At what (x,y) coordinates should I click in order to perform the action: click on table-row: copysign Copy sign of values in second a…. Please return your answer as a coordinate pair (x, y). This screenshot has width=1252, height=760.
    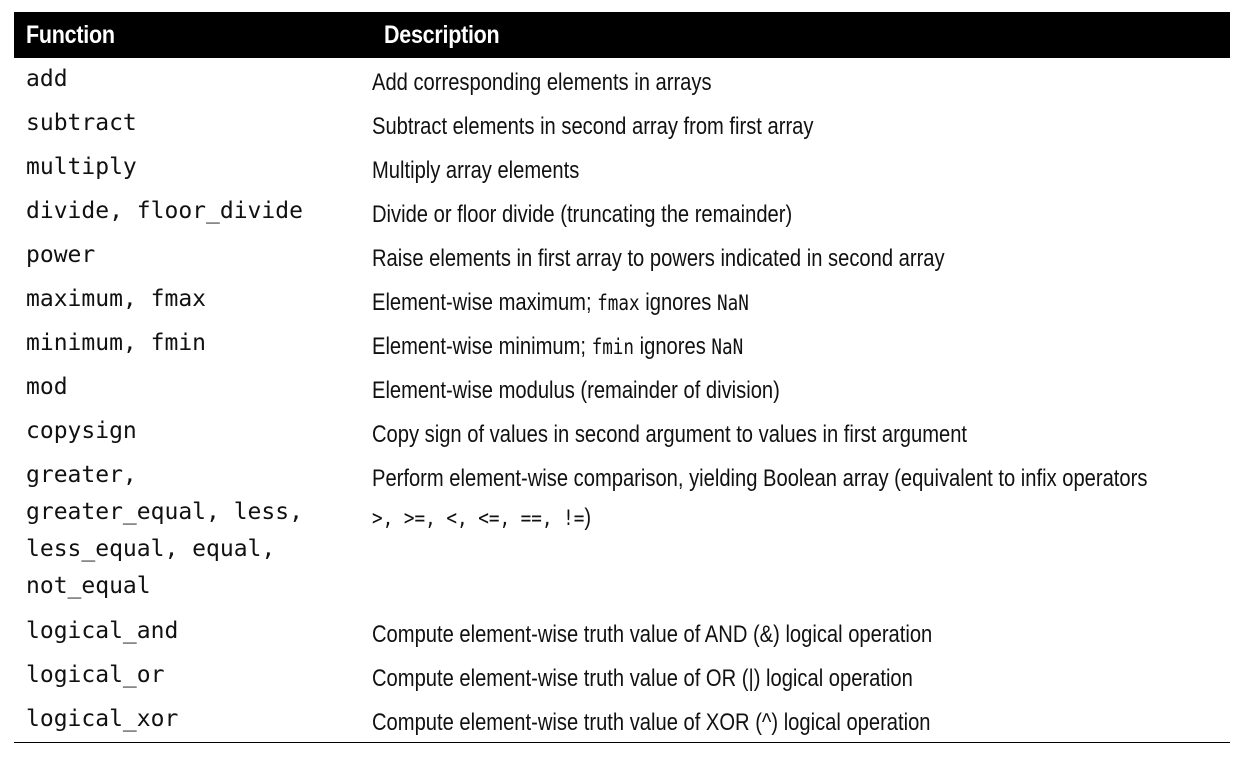
    Looking at the image, I should click on (622, 432).